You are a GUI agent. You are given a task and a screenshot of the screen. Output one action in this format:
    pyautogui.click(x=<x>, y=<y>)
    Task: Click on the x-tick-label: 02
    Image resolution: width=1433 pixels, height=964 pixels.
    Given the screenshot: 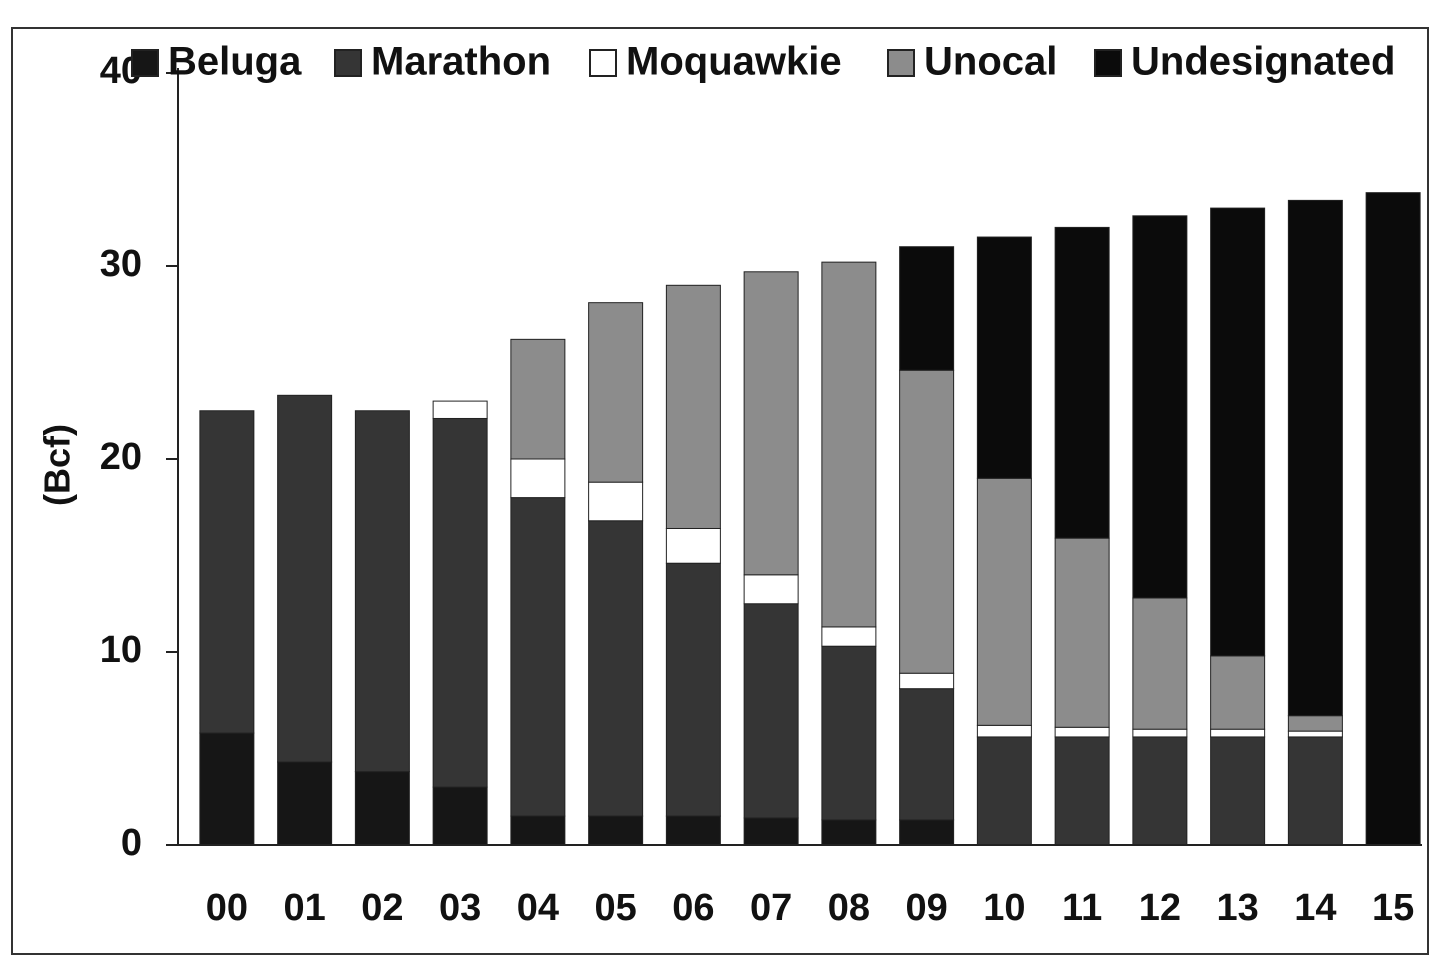 What is the action you would take?
    pyautogui.click(x=382, y=908)
    